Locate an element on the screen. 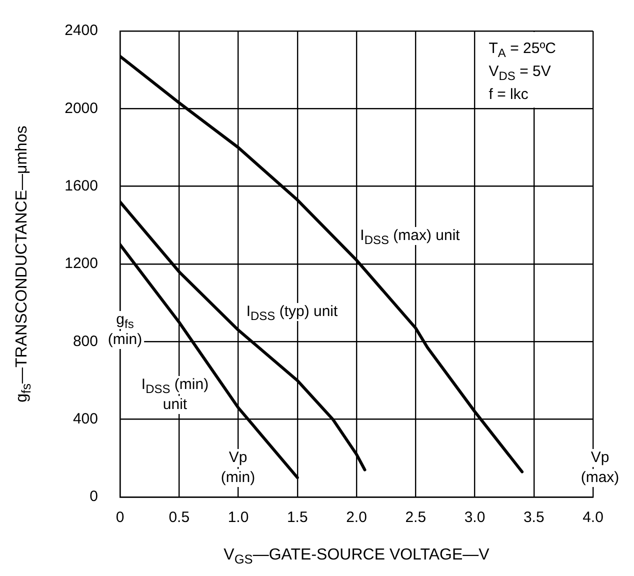 The height and width of the screenshot is (576, 634). x-tick-label: 2.0 is located at coordinates (356, 517).